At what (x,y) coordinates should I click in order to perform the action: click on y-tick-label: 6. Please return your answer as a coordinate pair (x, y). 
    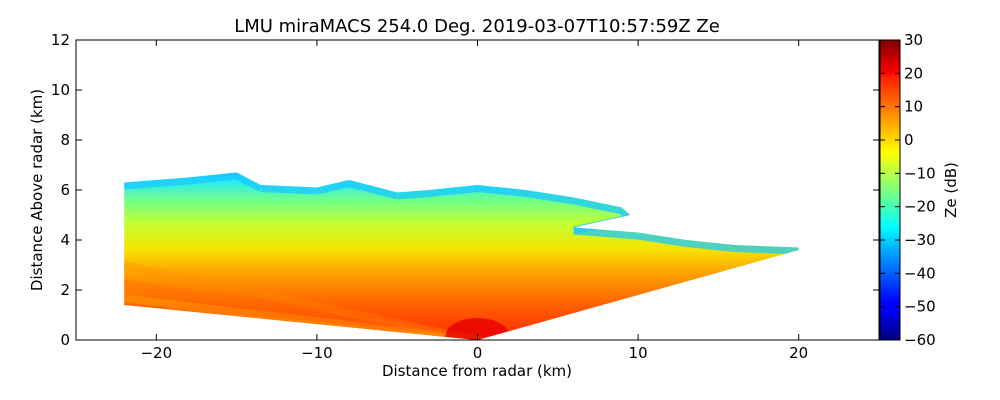
    Looking at the image, I should click on (65, 190).